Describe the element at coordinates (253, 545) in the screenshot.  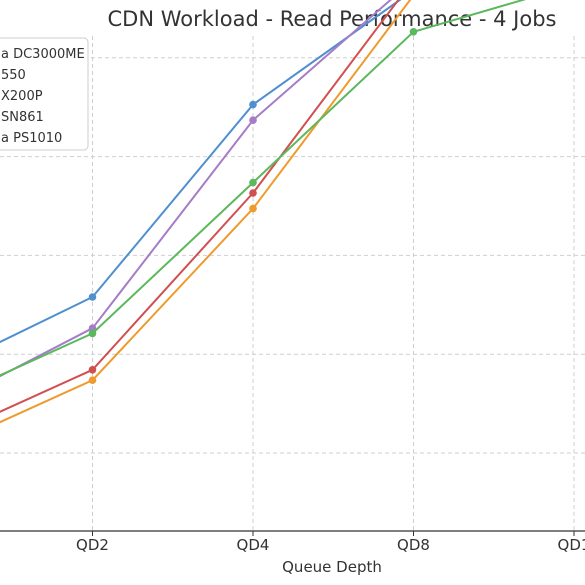
I see `x-tick-label-QD4: QD4` at that location.